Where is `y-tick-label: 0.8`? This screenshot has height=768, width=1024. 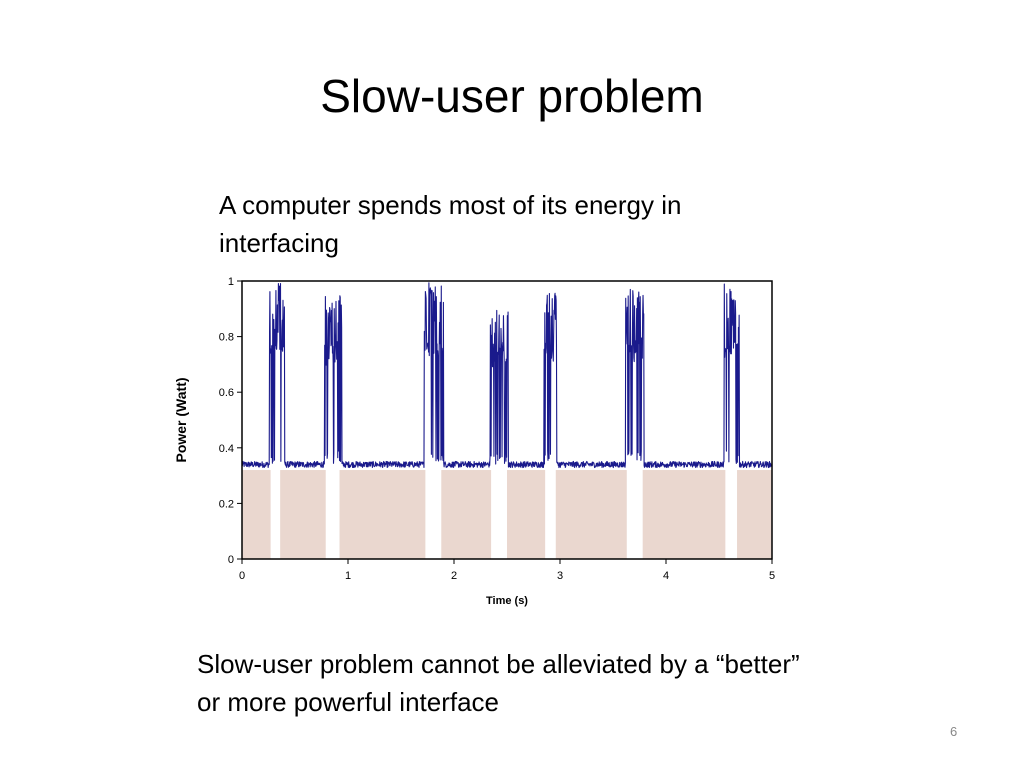
y-tick-label: 0.8 is located at coordinates (226, 338).